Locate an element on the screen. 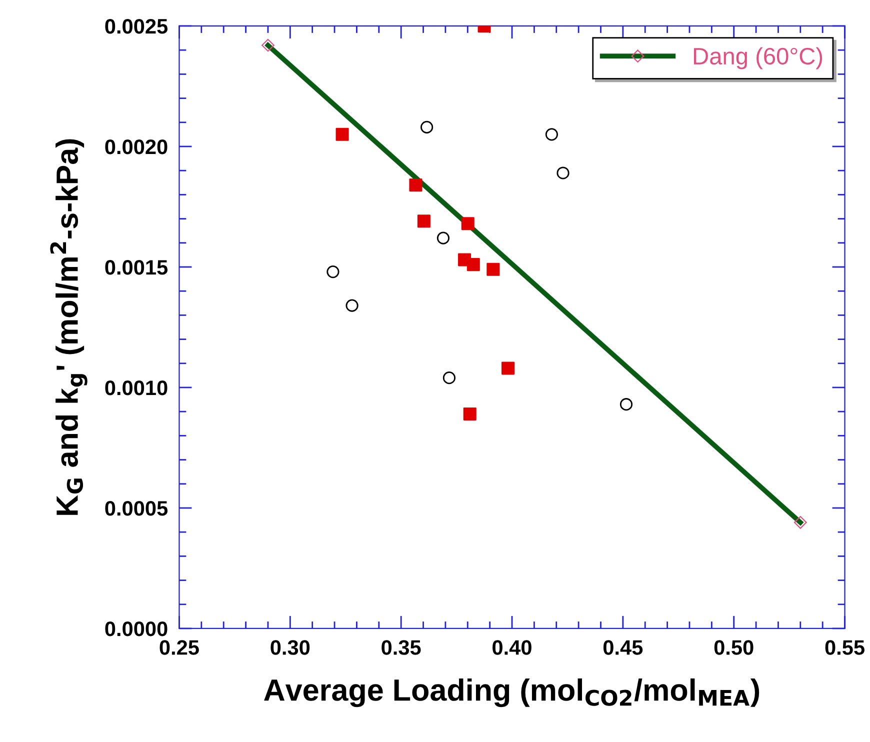  y-tick-label: 0.0000 is located at coordinates (136, 628).